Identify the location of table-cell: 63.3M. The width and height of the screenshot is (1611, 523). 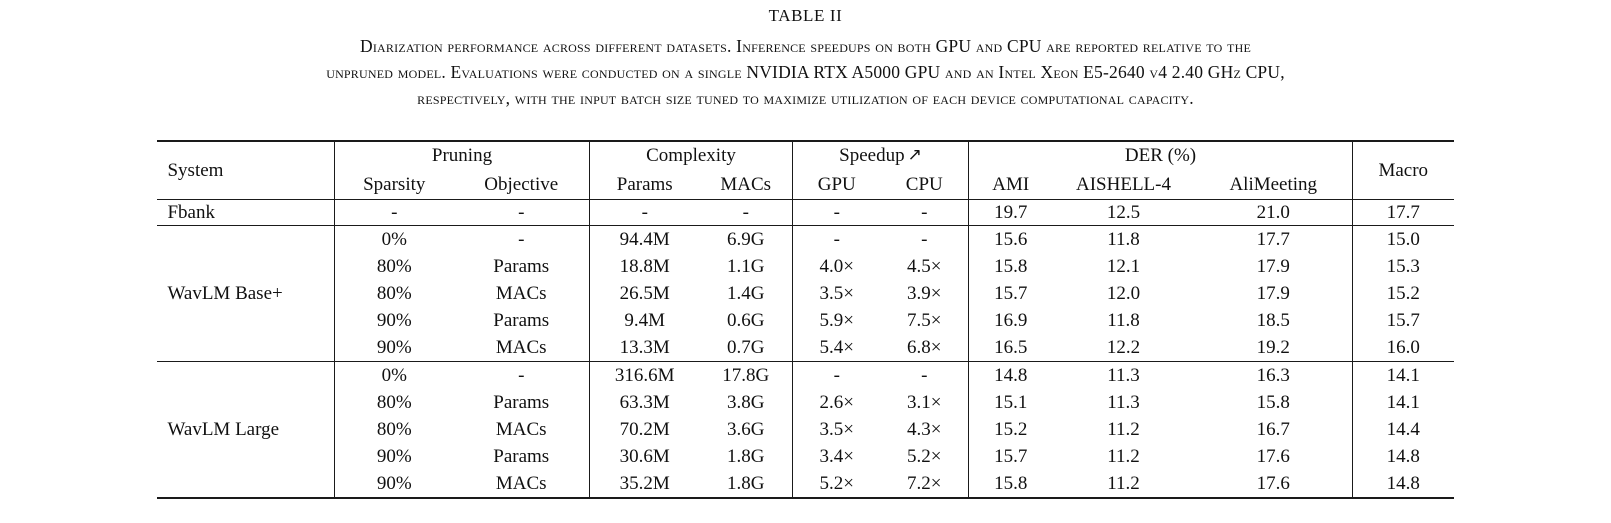
(644, 402).